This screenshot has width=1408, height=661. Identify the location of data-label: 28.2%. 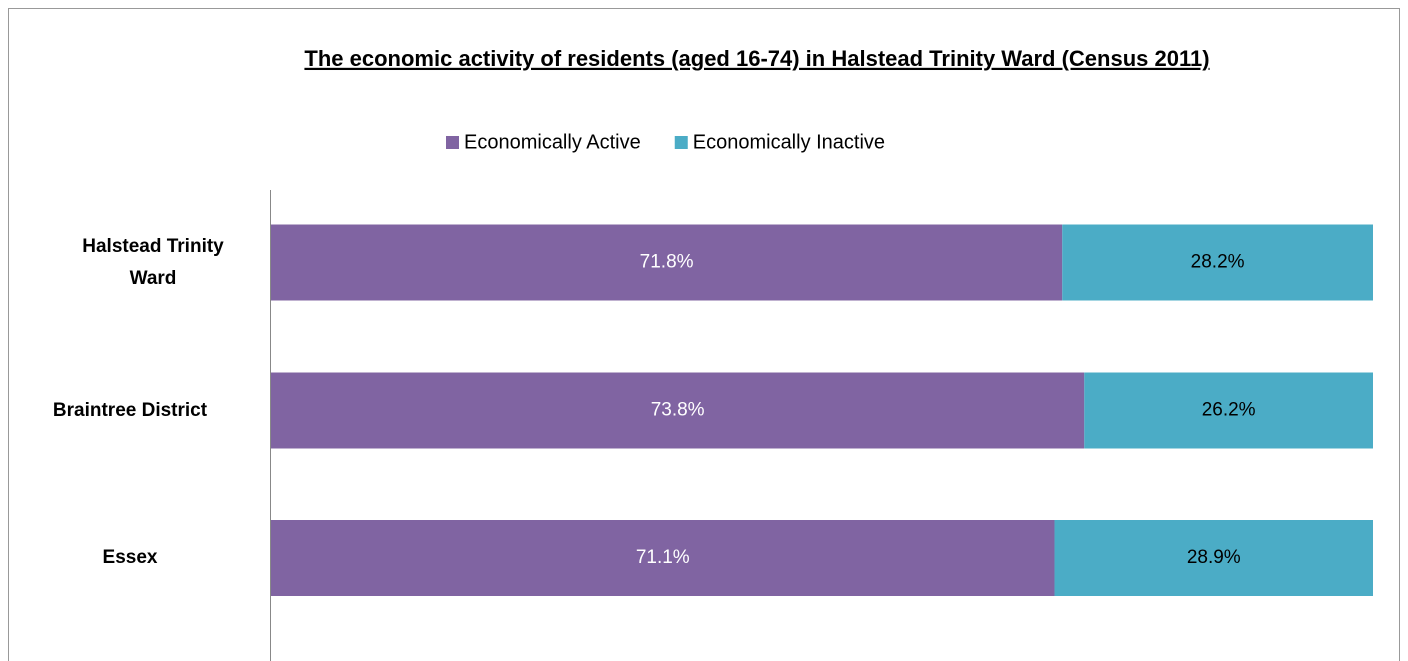
(1218, 262).